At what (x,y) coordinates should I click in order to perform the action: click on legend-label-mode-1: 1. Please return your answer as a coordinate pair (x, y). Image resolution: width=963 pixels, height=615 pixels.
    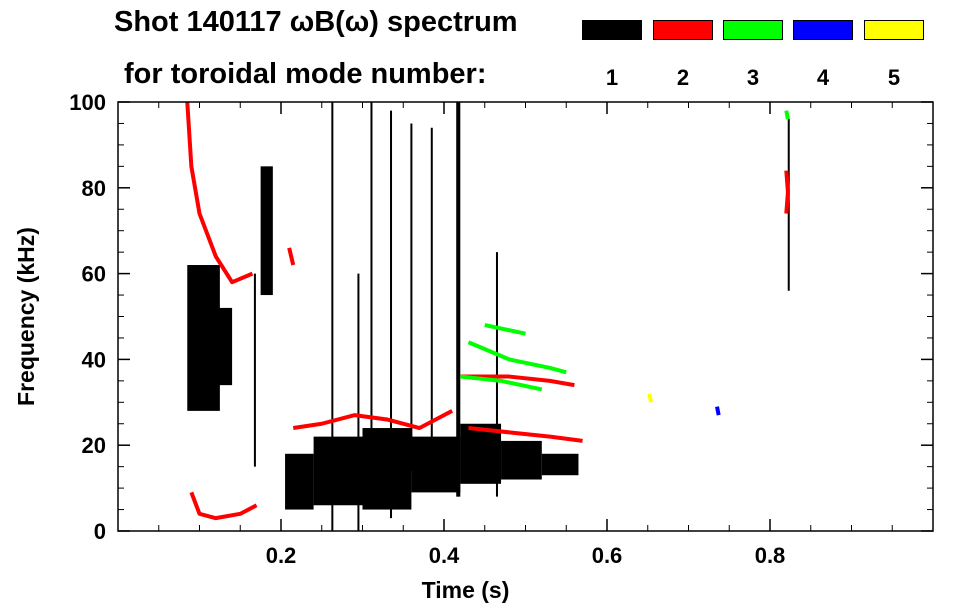
    Looking at the image, I should click on (612, 77).